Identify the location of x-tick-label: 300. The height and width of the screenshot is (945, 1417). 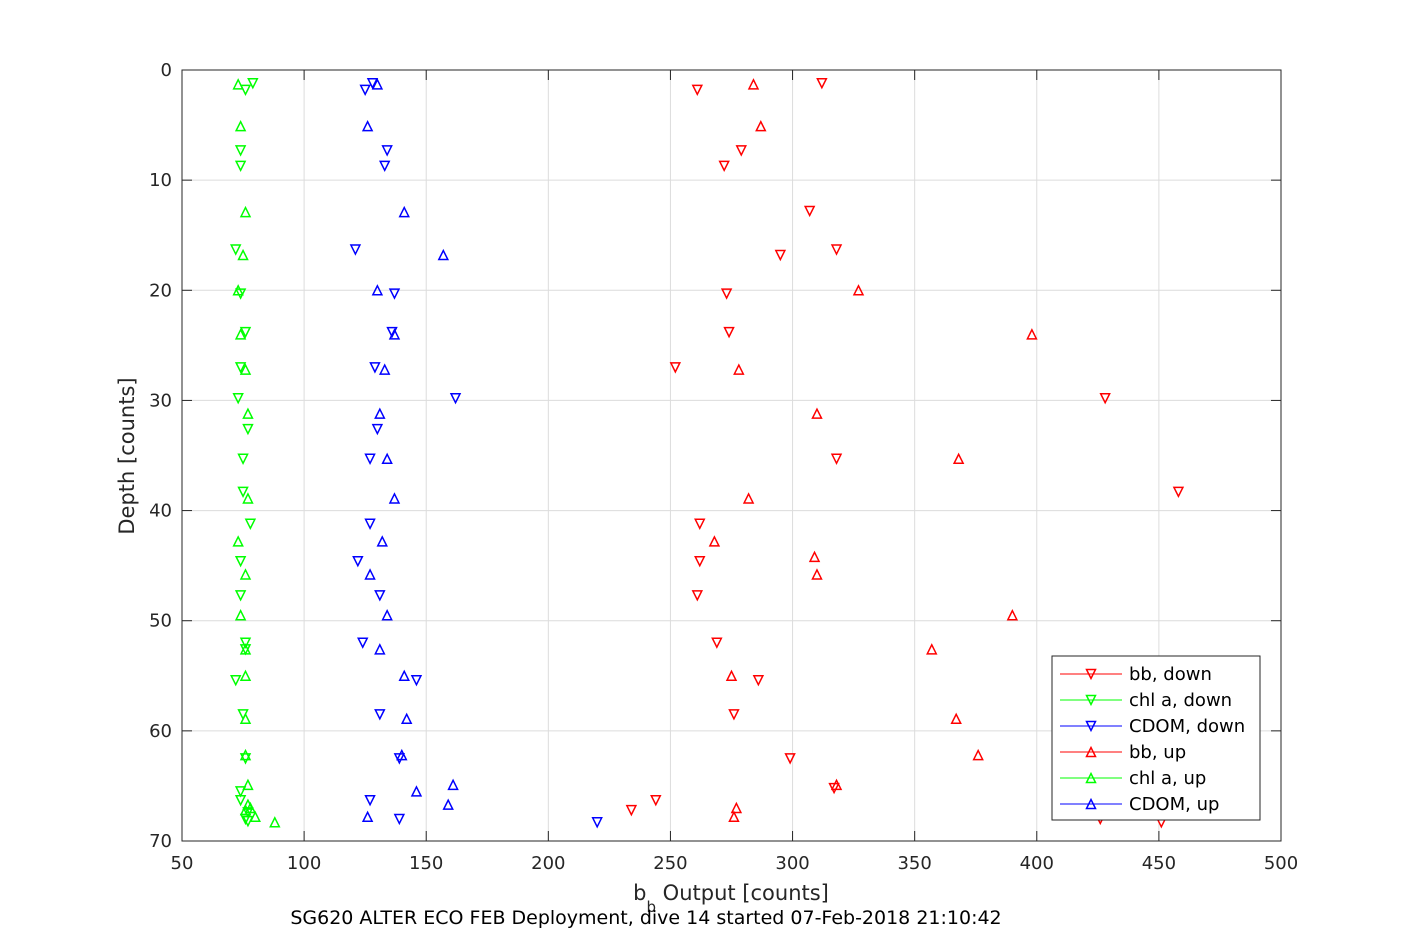
(792, 863).